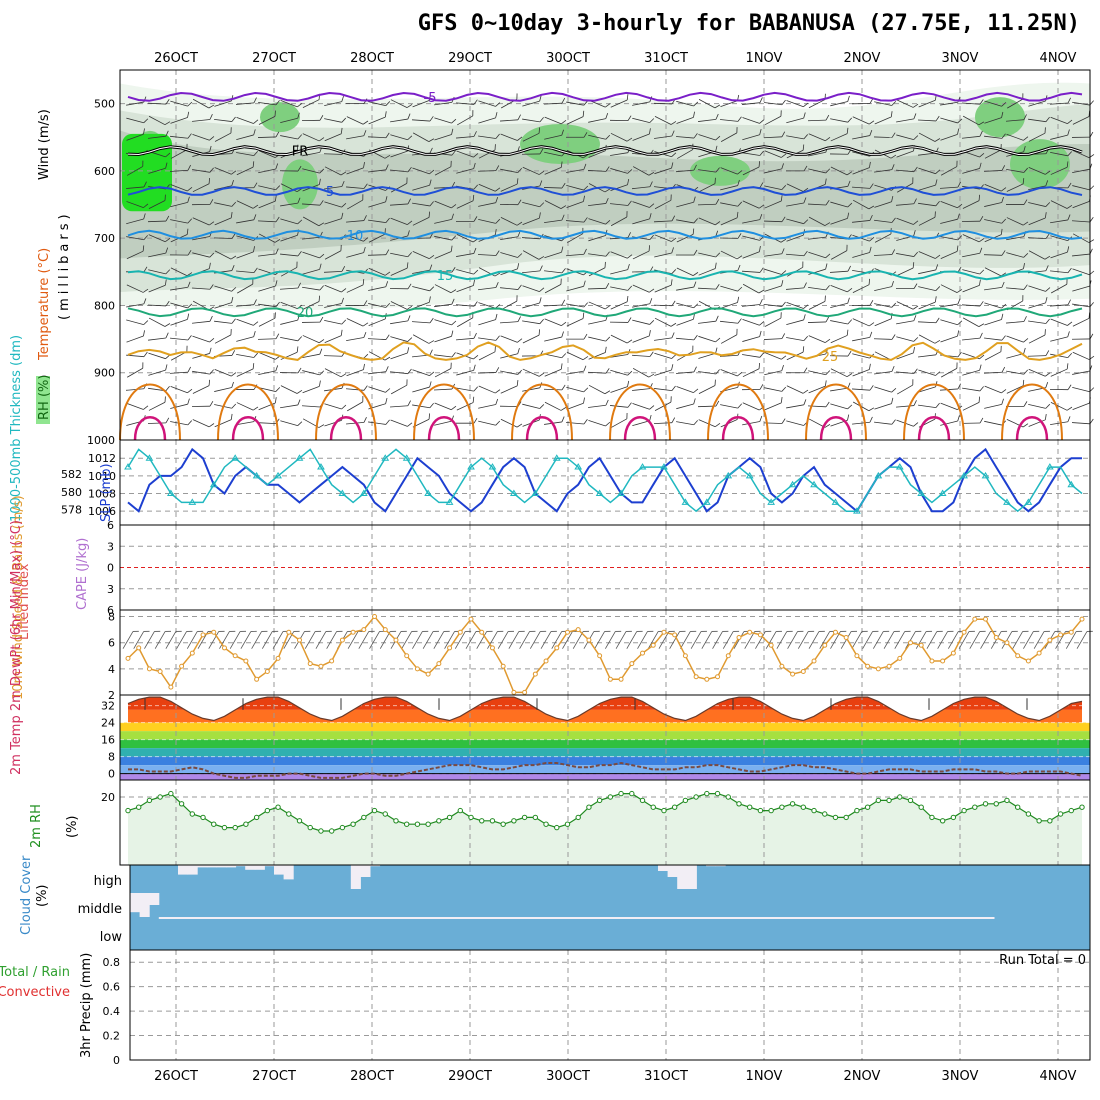 This screenshot has width=1100, height=1100. I want to click on date-label-bottom: 3NOV, so click(960, 1076).